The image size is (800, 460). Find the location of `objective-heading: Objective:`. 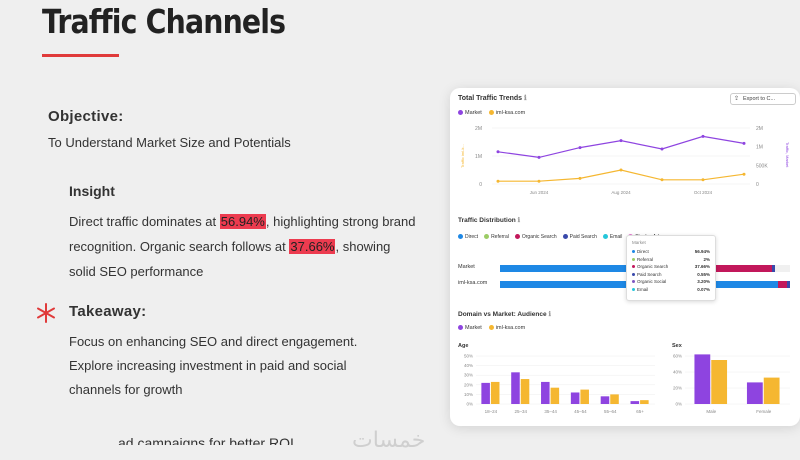

objective-heading: Objective: is located at coordinates (86, 116).